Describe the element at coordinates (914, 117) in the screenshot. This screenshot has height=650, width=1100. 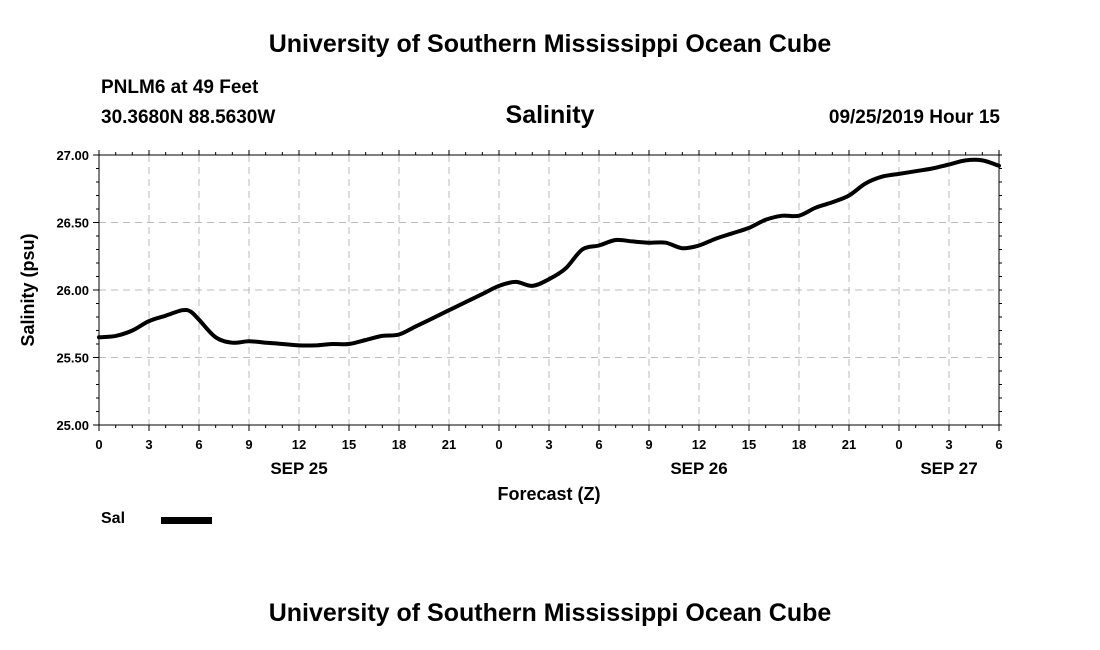
I see `forecast-timestamp: 09/25/2019 Hour 15` at that location.